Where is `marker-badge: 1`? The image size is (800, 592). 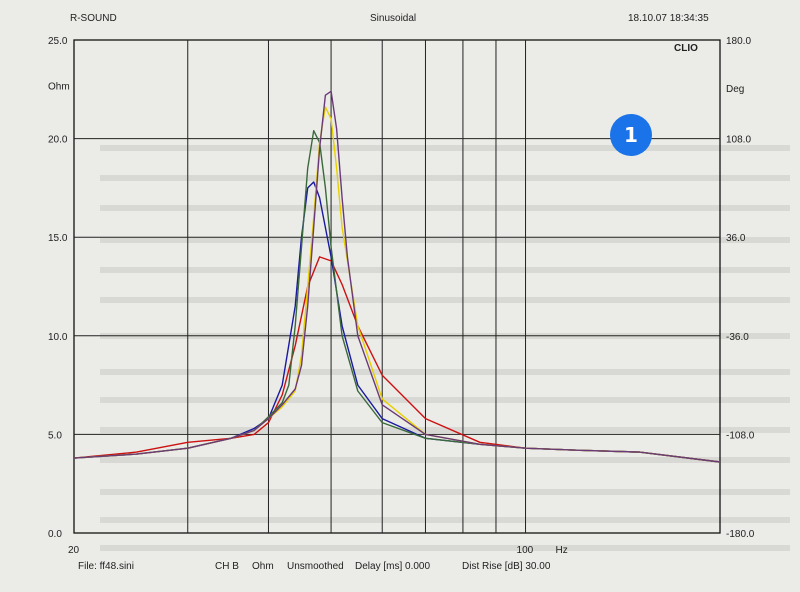 marker-badge: 1 is located at coordinates (631, 135).